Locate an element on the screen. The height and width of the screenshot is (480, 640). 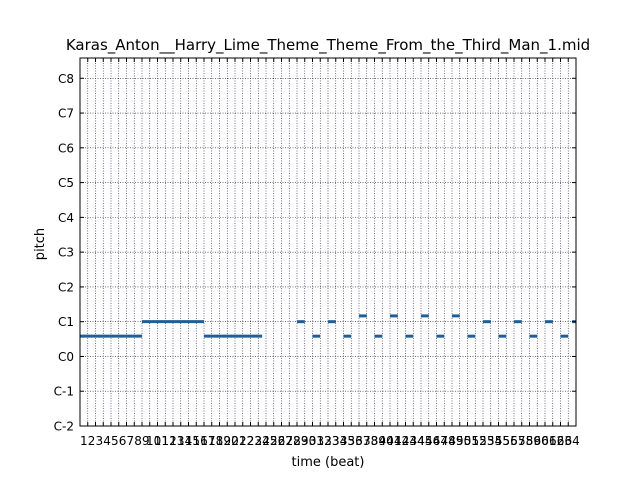
x-tick-label: 40 is located at coordinates (385, 441).